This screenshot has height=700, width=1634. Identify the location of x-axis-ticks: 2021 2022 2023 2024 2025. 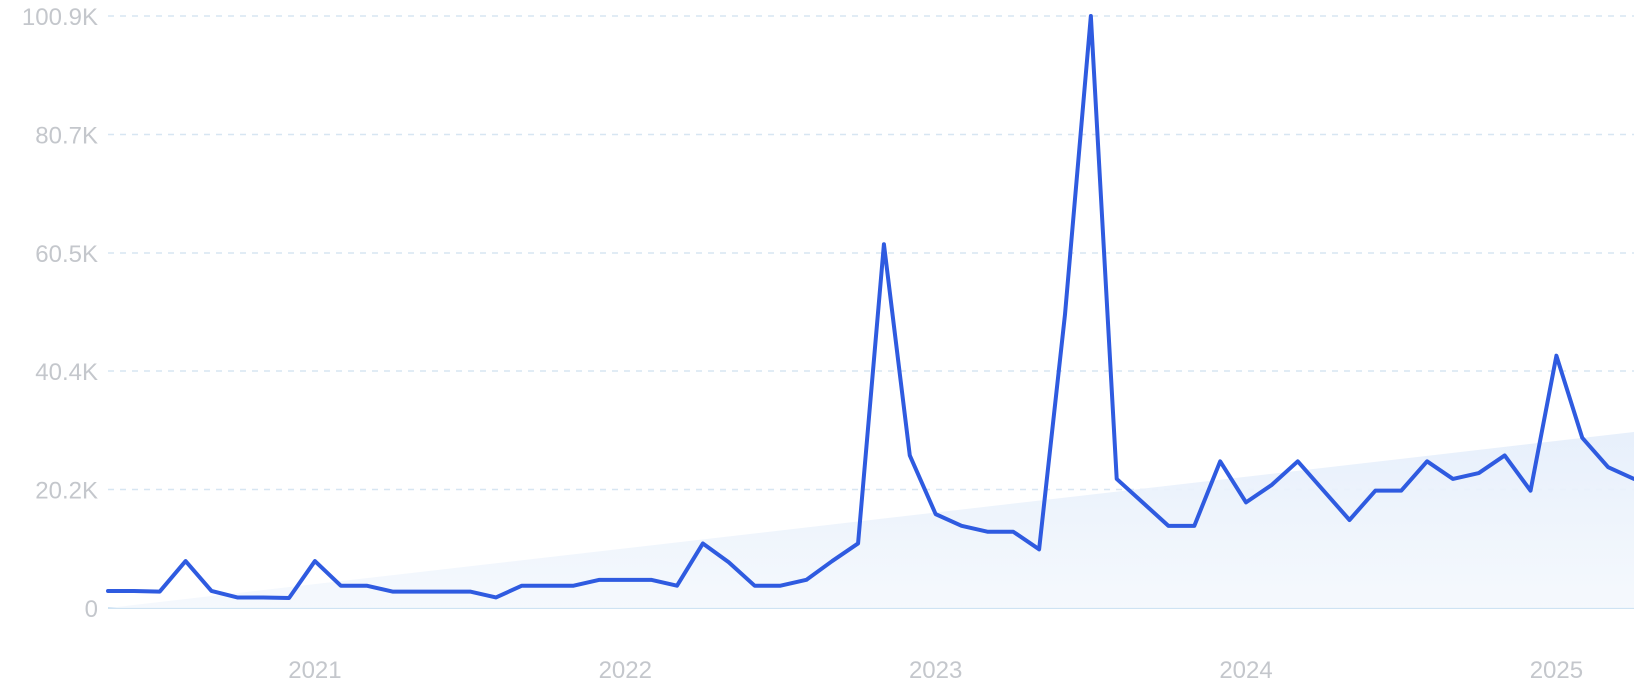
(935, 670).